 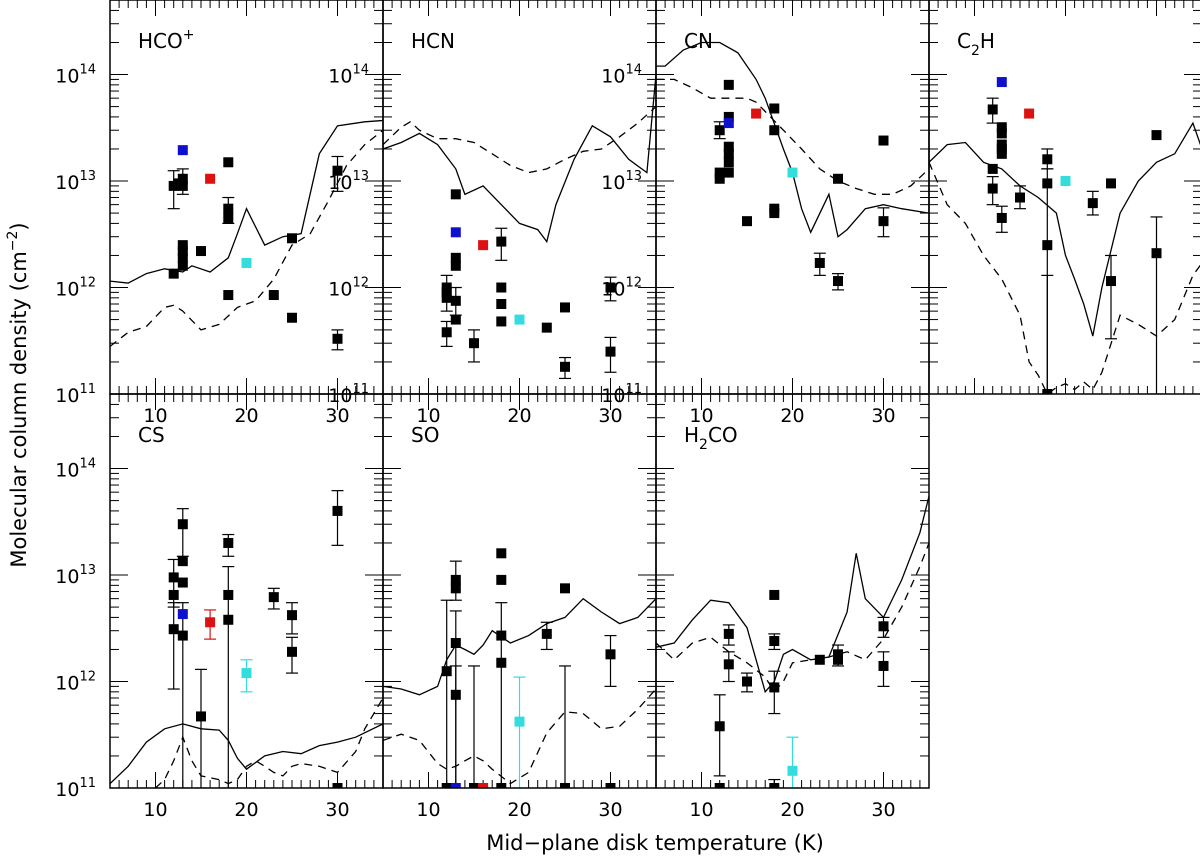 What do you see at coordinates (87, 783) in the screenshot?
I see `y-tick-label-exponent: 11` at bounding box center [87, 783].